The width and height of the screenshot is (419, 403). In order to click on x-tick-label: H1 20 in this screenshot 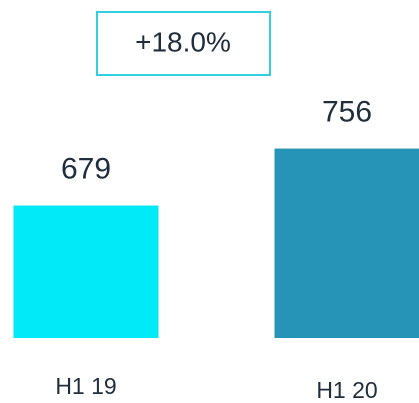, I will do `click(346, 390)`.